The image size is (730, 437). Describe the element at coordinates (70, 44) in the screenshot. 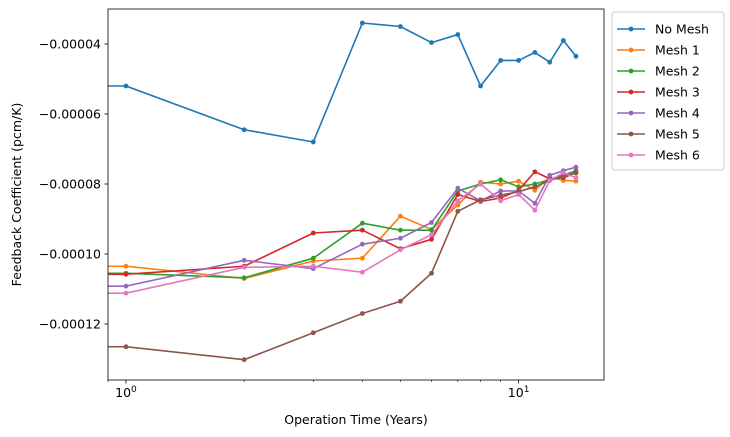

I see `y-tick-label: −0.00004` at that location.